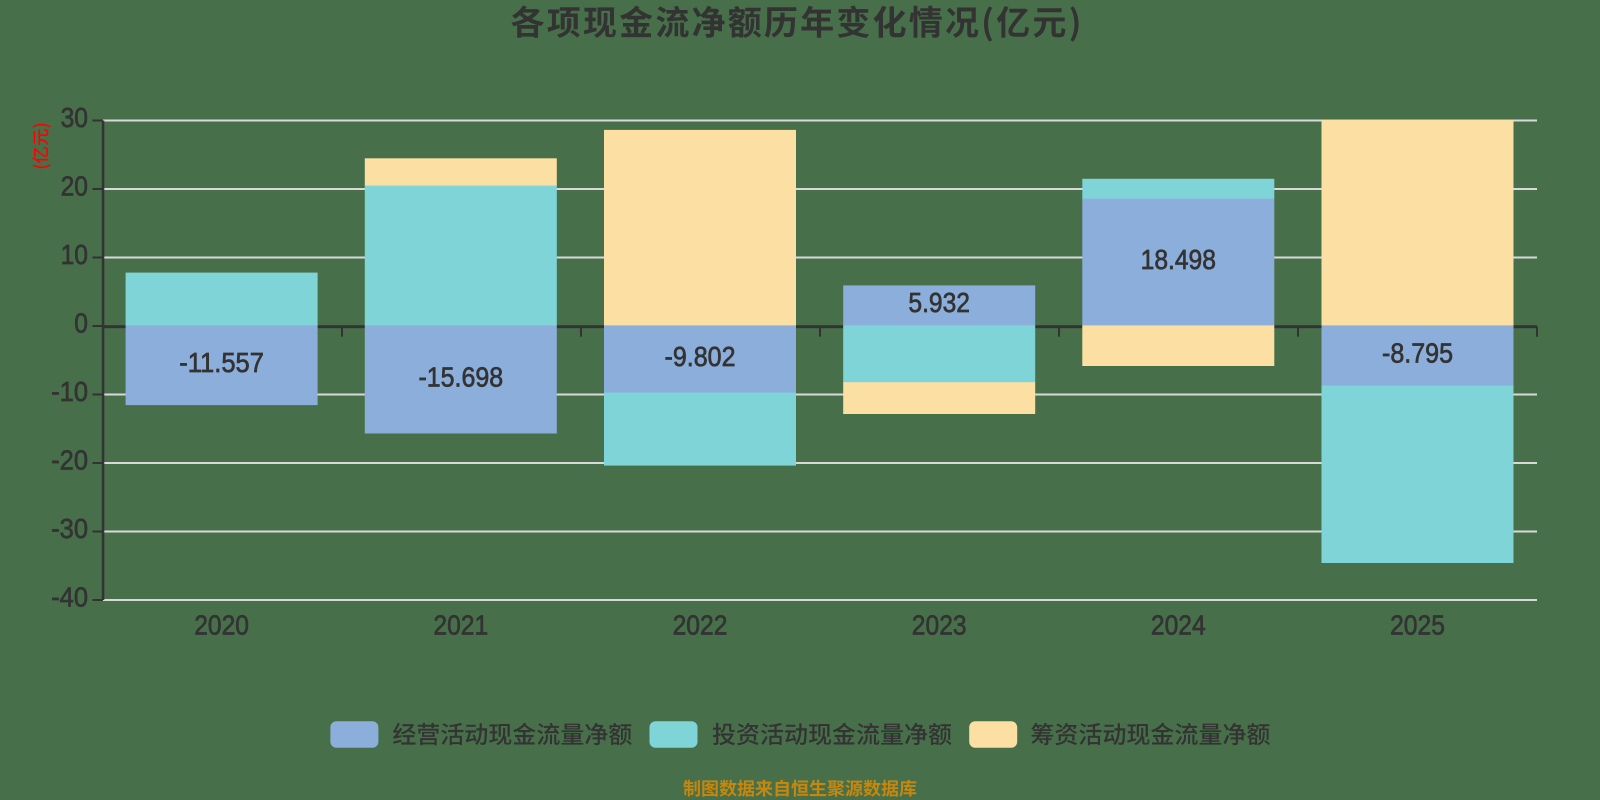  Describe the element at coordinates (939, 625) in the screenshot. I see `svg-text: 2023` at that location.